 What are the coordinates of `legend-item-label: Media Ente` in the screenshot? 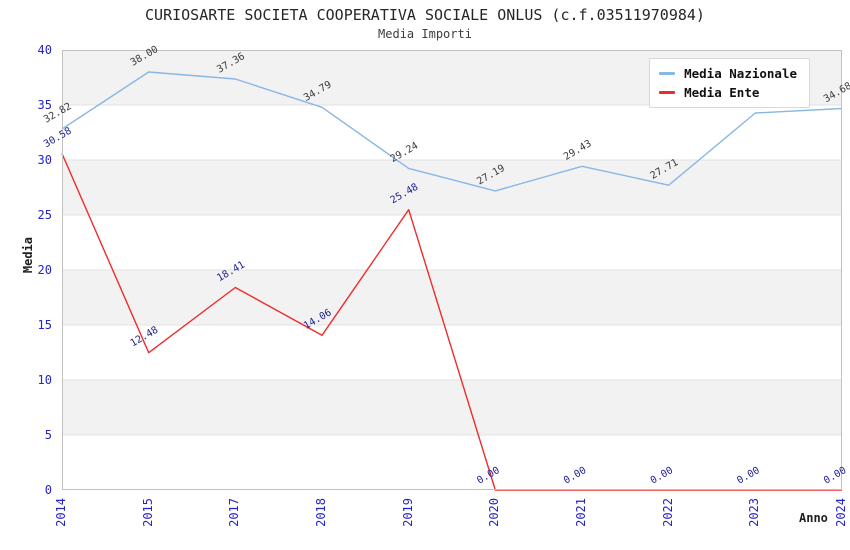 It's located at (722, 92).